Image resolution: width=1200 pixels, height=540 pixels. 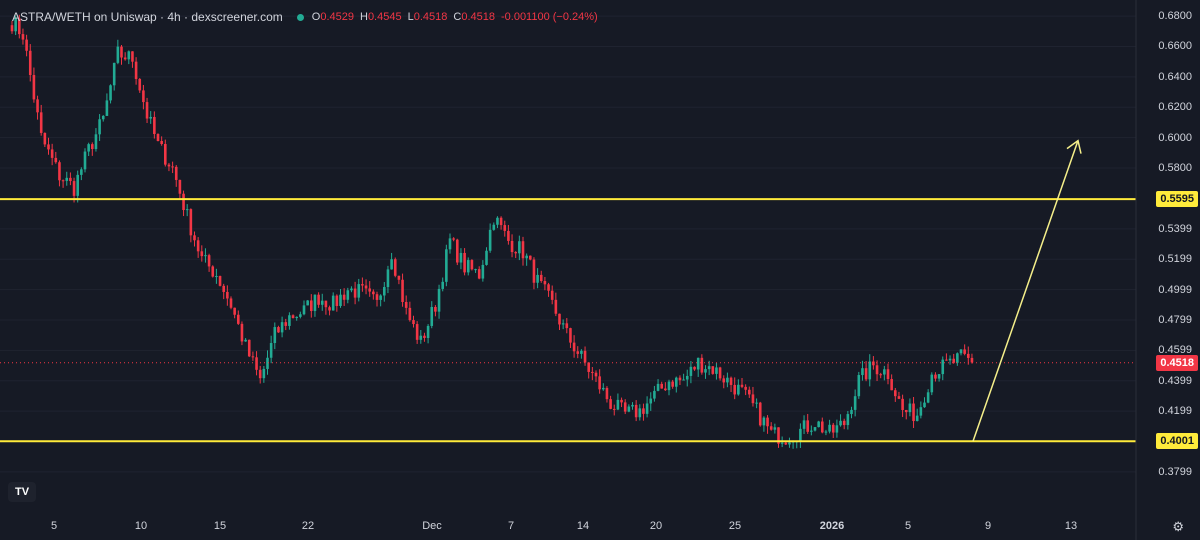 I want to click on x-tick-label: Dec, so click(x=432, y=526).